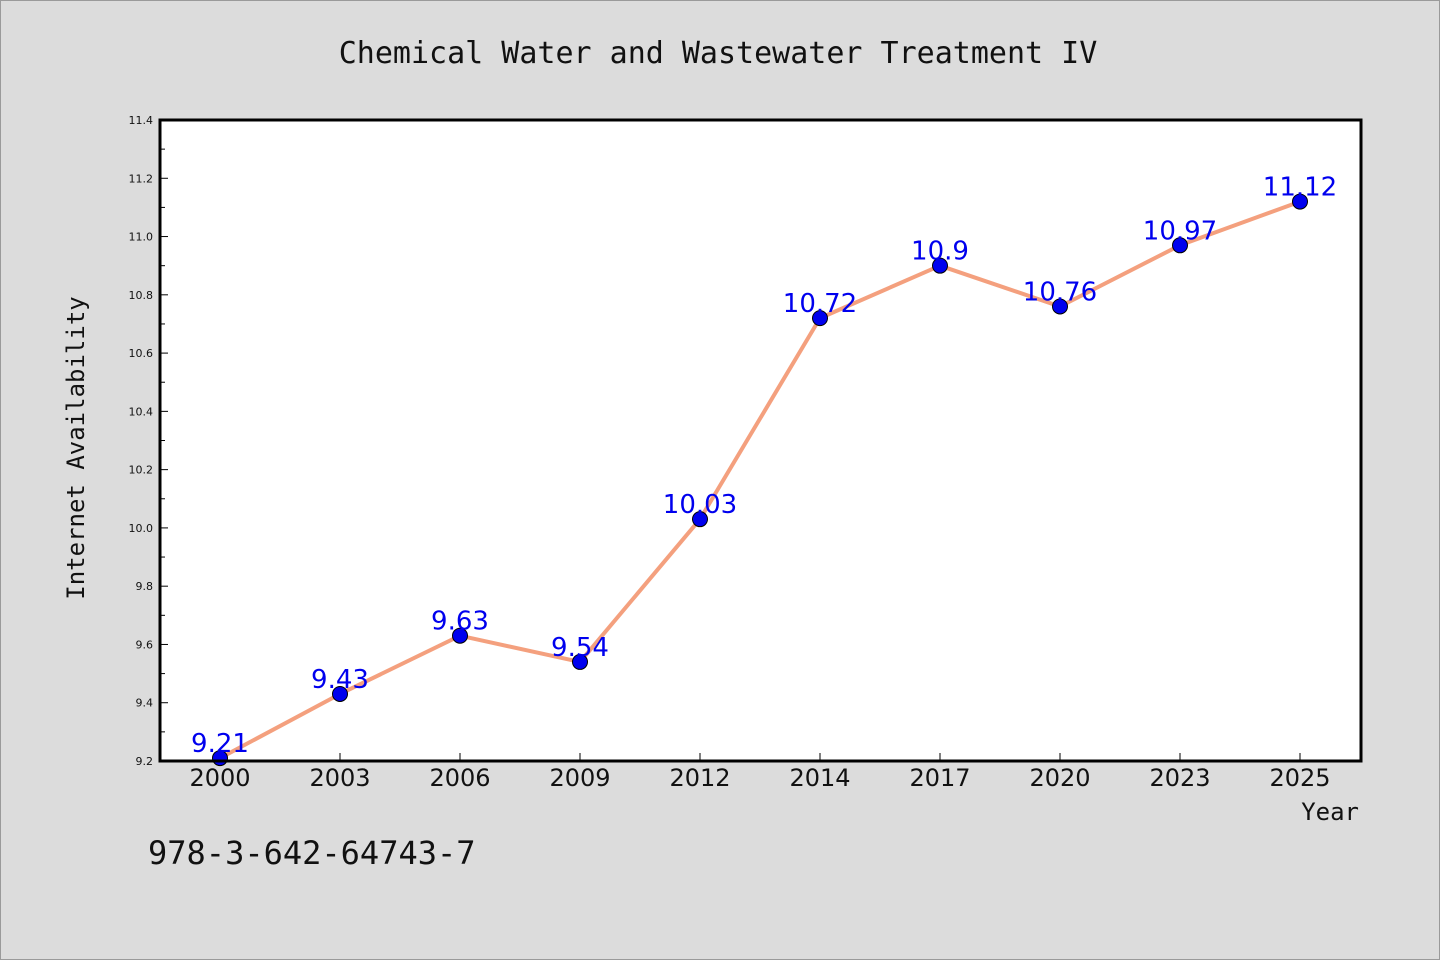 The width and height of the screenshot is (1440, 960). Describe the element at coordinates (460, 622) in the screenshot. I see `data-label: 9.63` at that location.